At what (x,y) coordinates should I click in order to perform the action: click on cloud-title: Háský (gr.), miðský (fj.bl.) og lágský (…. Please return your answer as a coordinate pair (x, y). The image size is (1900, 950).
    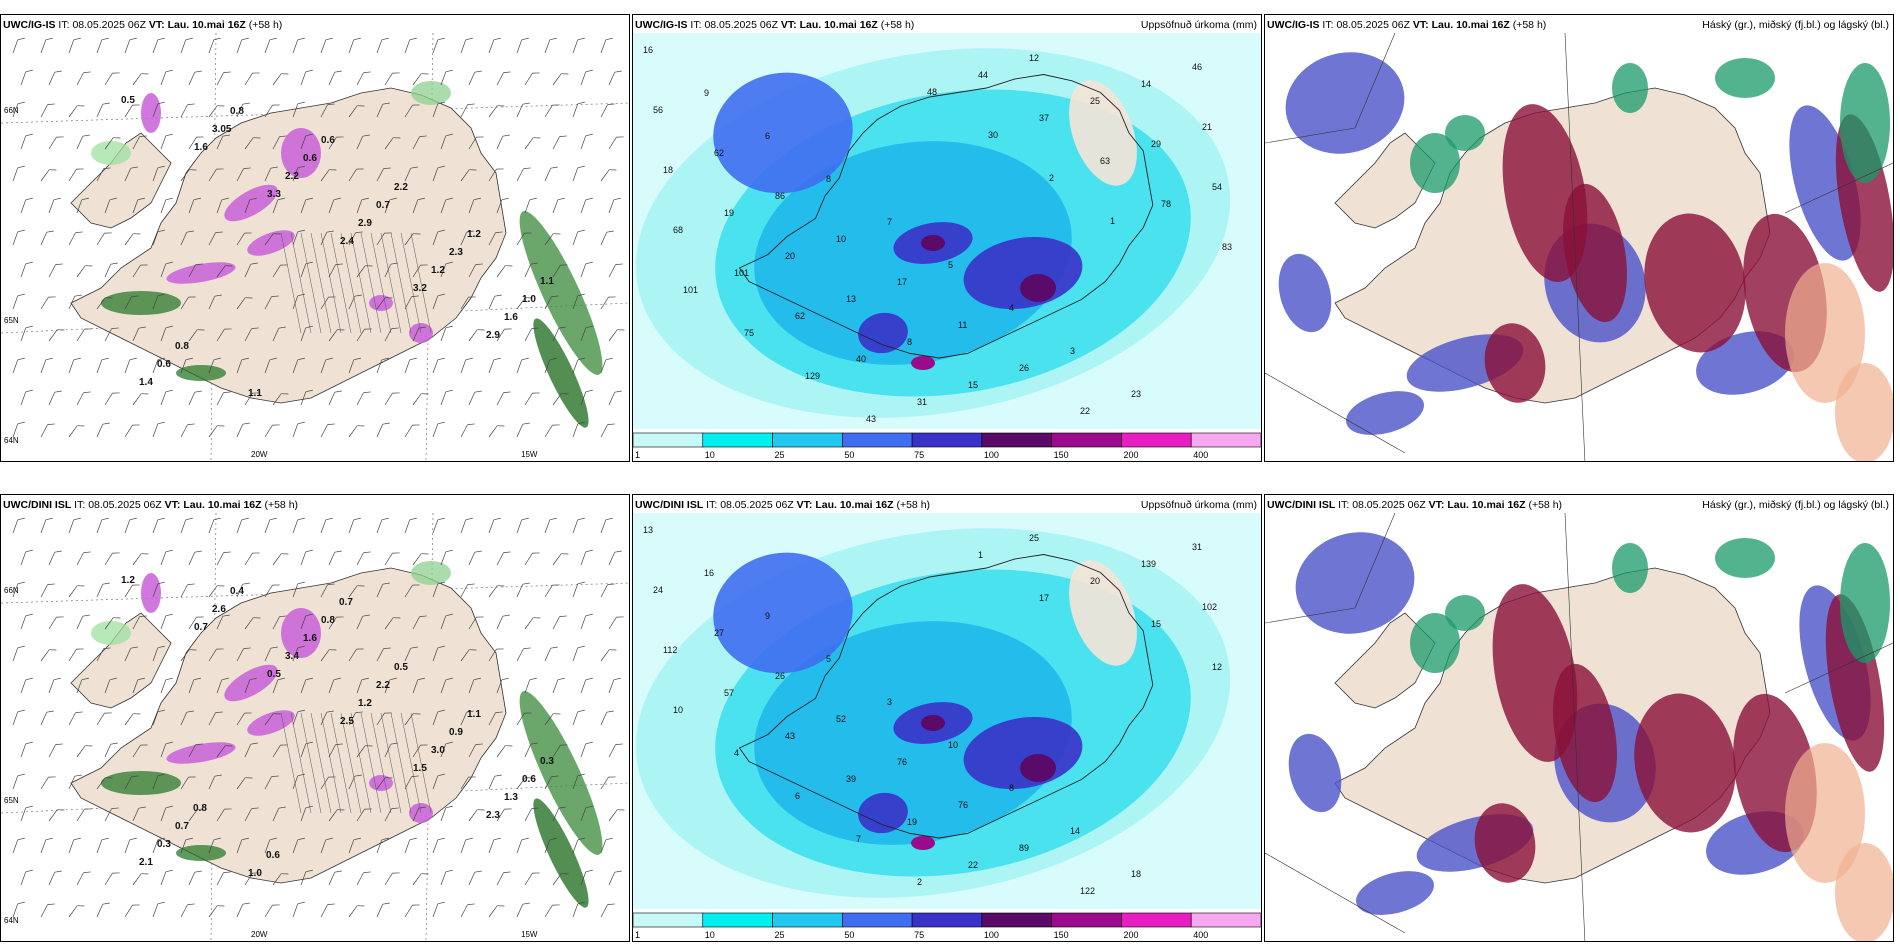
    Looking at the image, I should click on (1795, 505).